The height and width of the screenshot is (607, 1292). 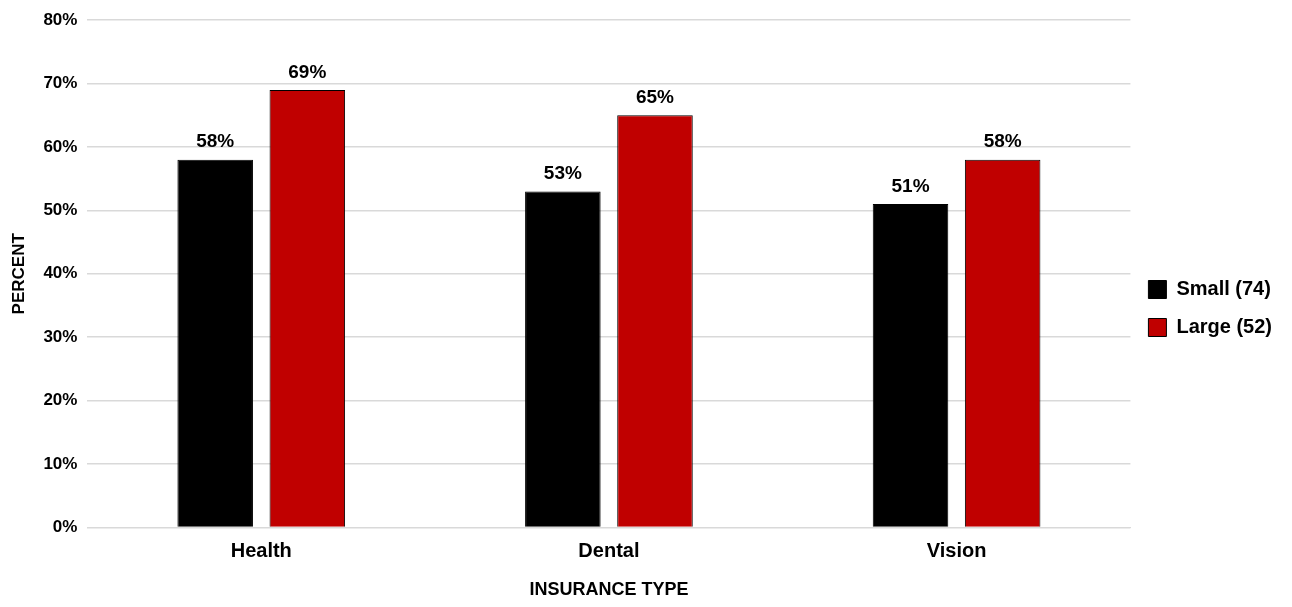 I want to click on legend-label: Large (52), so click(x=1224, y=326).